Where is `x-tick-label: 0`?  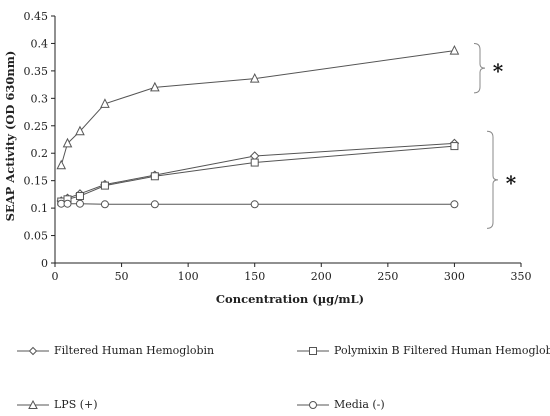
x-tick-label: 0 is located at coordinates (55, 276).